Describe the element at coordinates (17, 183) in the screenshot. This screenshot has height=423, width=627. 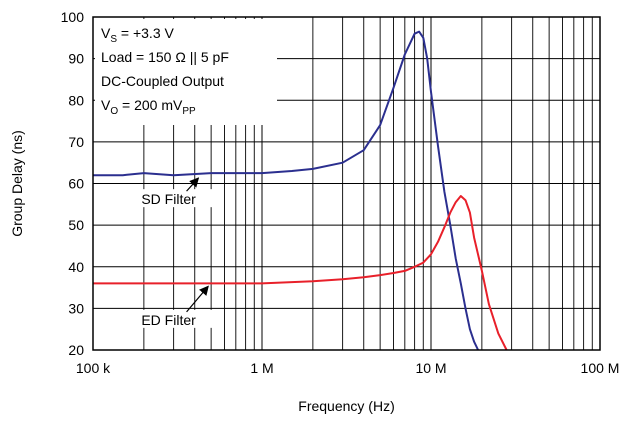
I see `y-axis-title: Group Delay (ns)` at that location.